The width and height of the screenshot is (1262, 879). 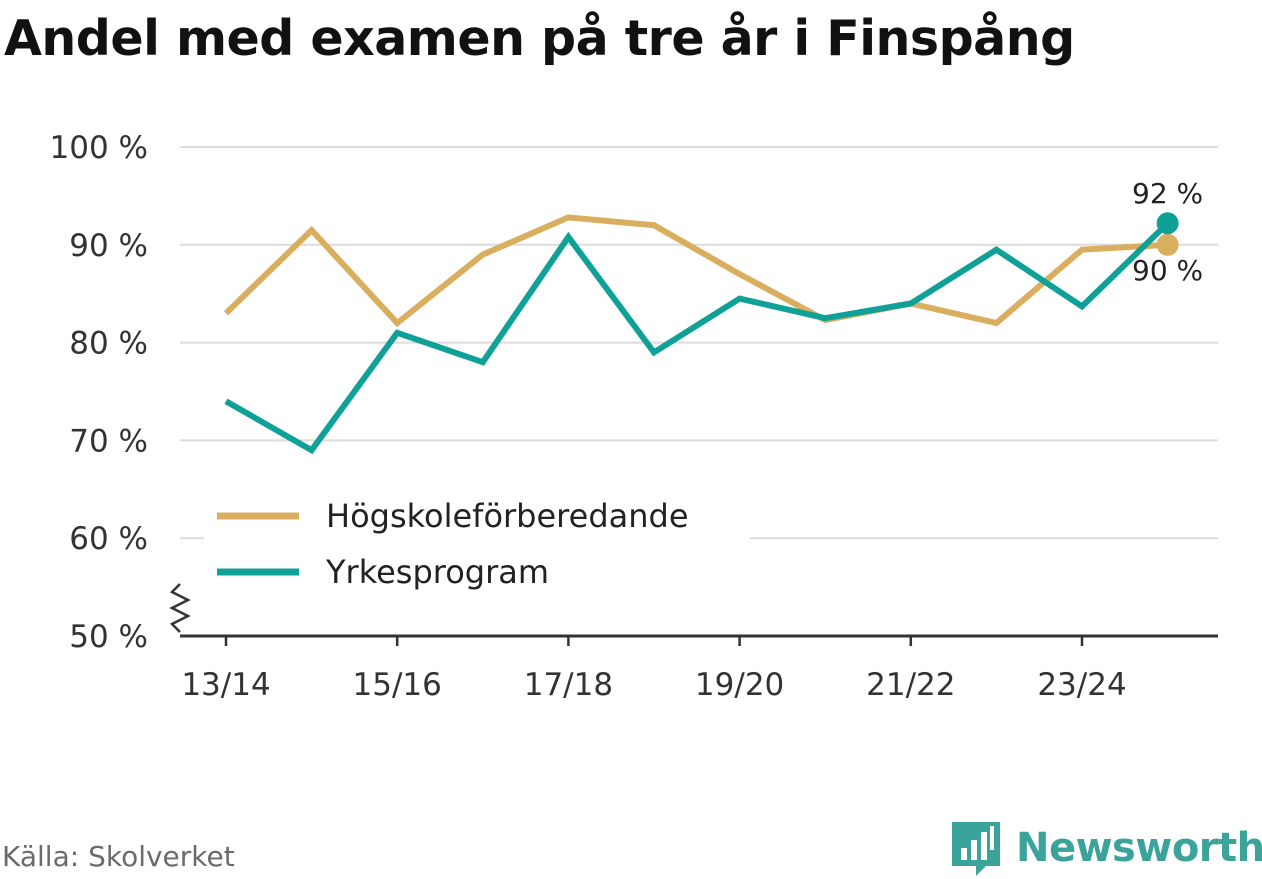 What do you see at coordinates (1139, 848) in the screenshot?
I see `brand-name: Newsworthy` at bounding box center [1139, 848].